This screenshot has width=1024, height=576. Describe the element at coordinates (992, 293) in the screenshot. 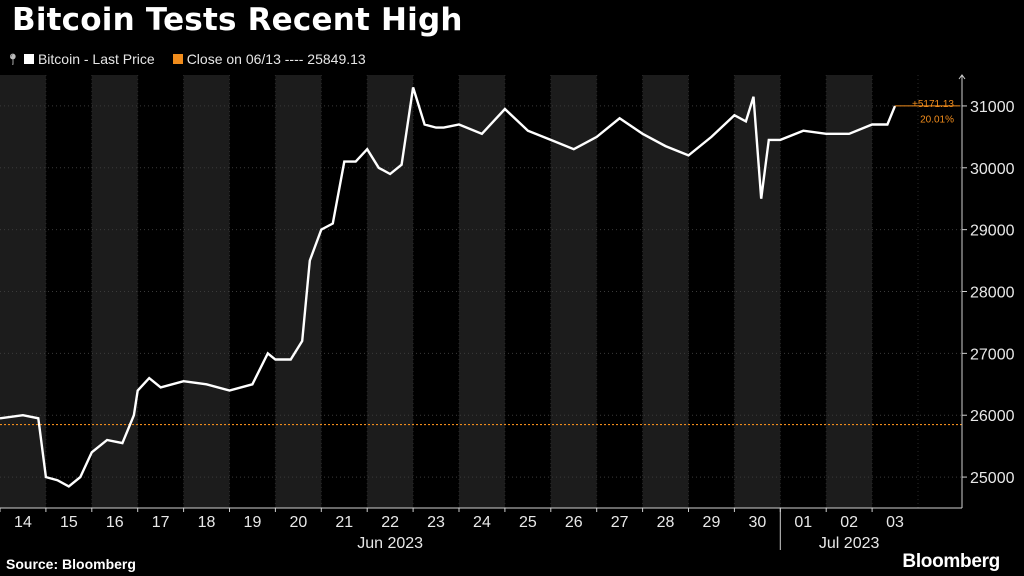

I see `y-tick-label: 28000` at that location.